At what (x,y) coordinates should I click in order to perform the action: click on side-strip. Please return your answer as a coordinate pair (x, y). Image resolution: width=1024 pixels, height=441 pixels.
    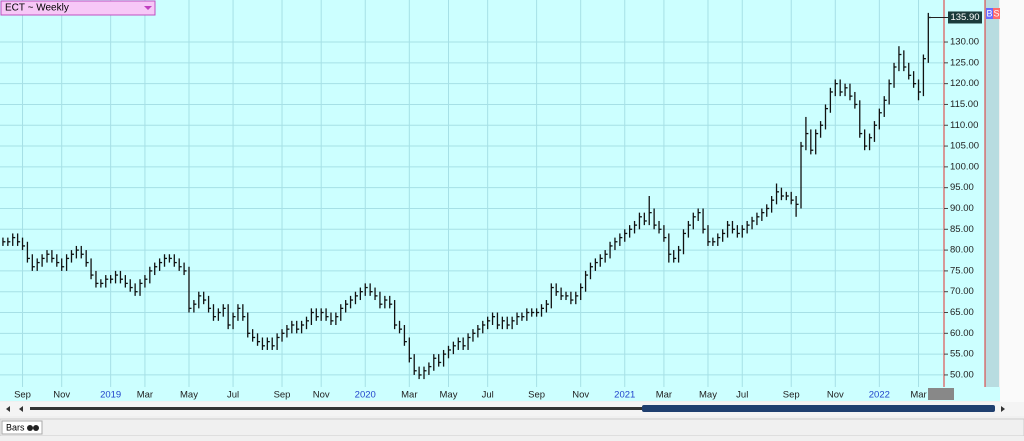
    Looking at the image, I should click on (992, 193).